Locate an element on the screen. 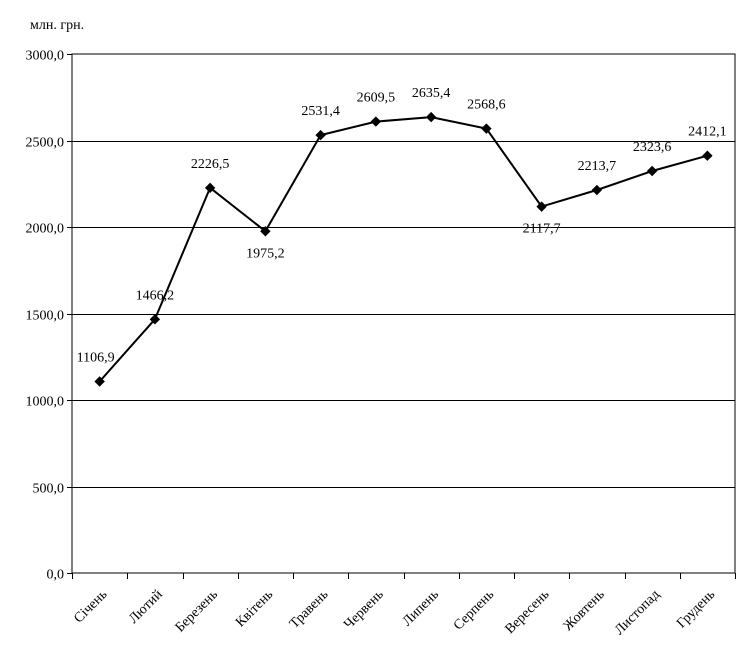 The height and width of the screenshot is (671, 750). x-tick-label: Вересень is located at coordinates (528, 612).